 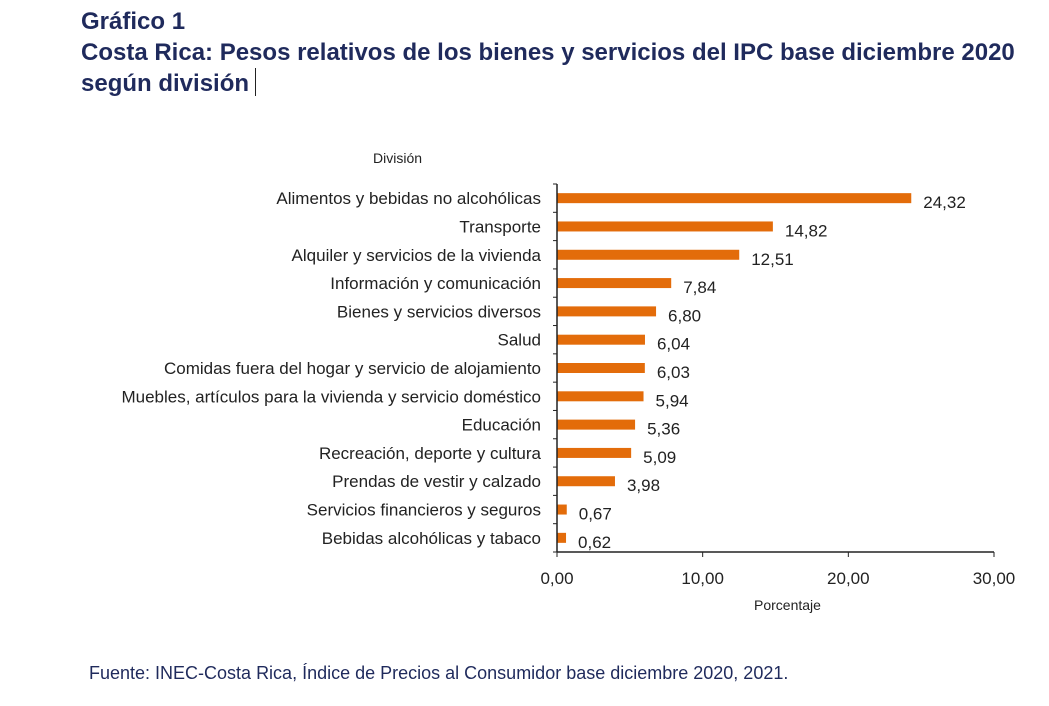 What do you see at coordinates (436, 481) in the screenshot?
I see `category-label: Prendas de vestir y calzado` at bounding box center [436, 481].